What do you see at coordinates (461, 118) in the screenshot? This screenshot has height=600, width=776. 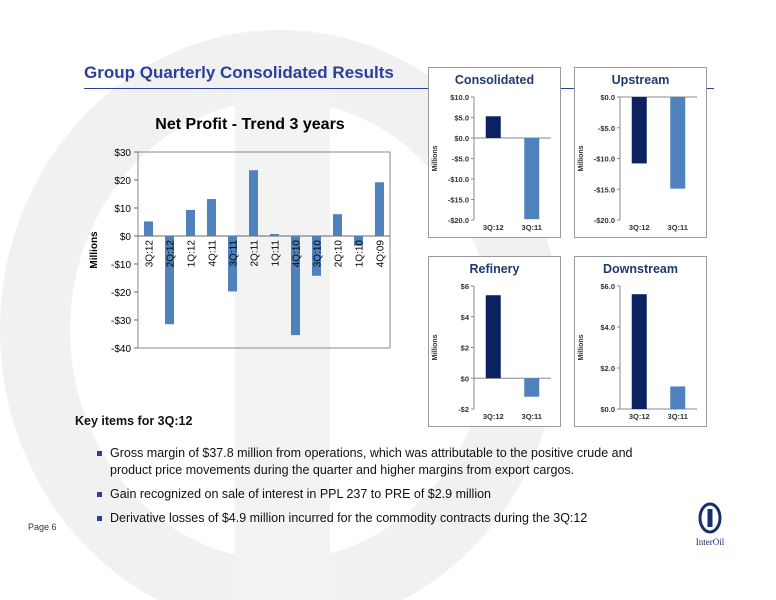 I see `y-tick-label: $5.0` at bounding box center [461, 118].